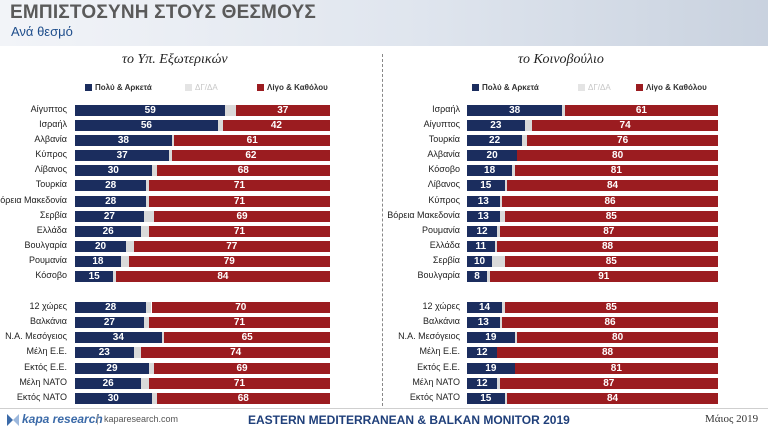 The image size is (768, 429). Describe the element at coordinates (45, 367) in the screenshot. I see `category-label: Εκτός Ε.Ε.` at that location.